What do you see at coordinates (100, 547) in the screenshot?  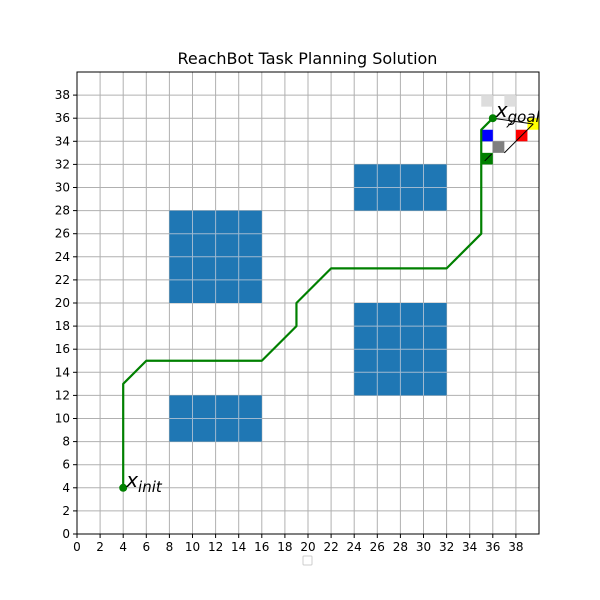 I see `x-tick-label: 2` at bounding box center [100, 547].